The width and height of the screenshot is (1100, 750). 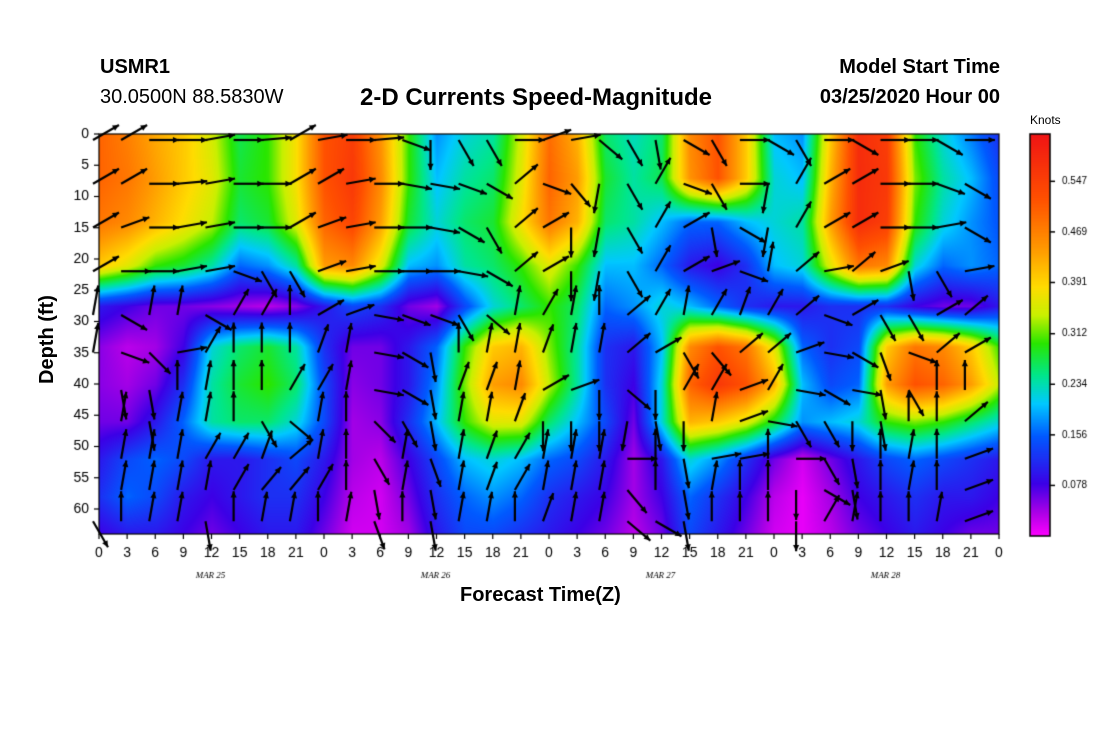 What do you see at coordinates (192, 97) in the screenshot?
I see `station-coordinates: 30.0500N 88.5830W` at bounding box center [192, 97].